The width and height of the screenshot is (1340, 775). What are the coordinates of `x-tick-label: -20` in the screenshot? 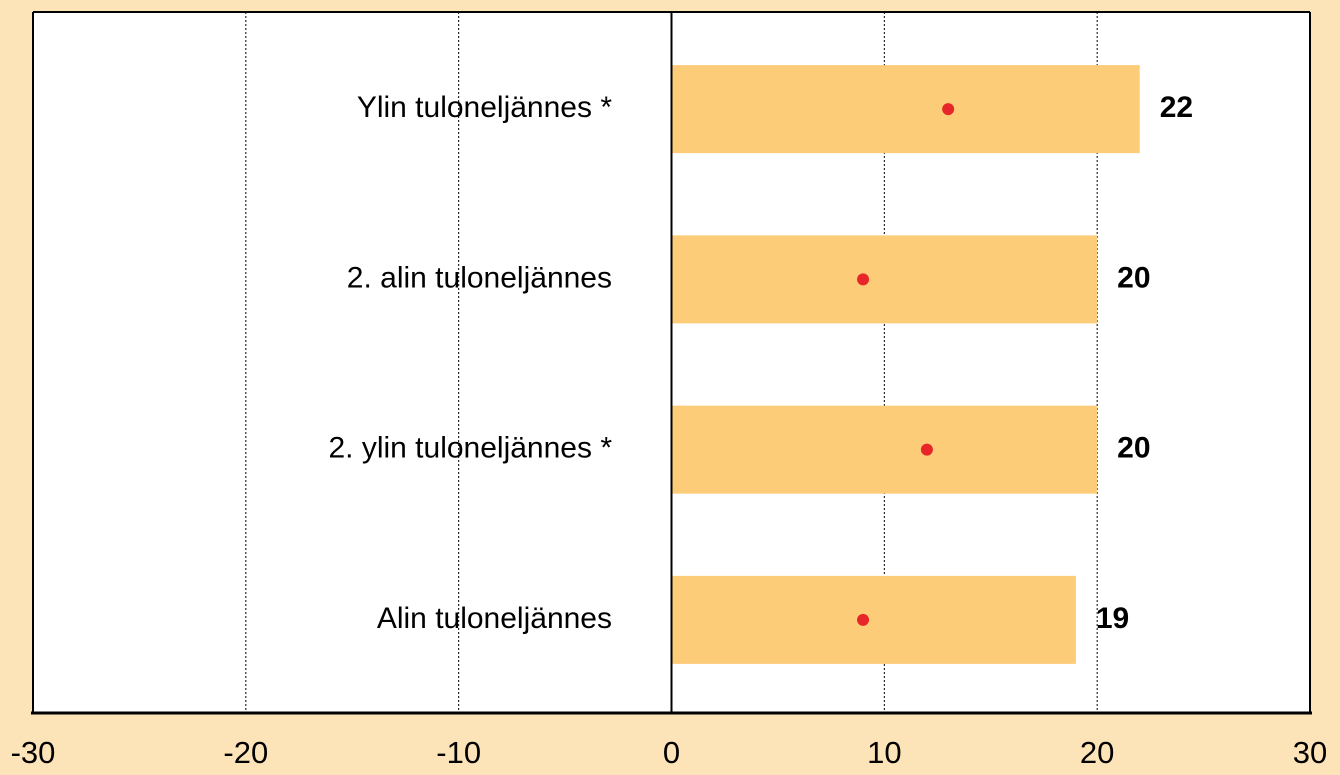 It's located at (245, 752).